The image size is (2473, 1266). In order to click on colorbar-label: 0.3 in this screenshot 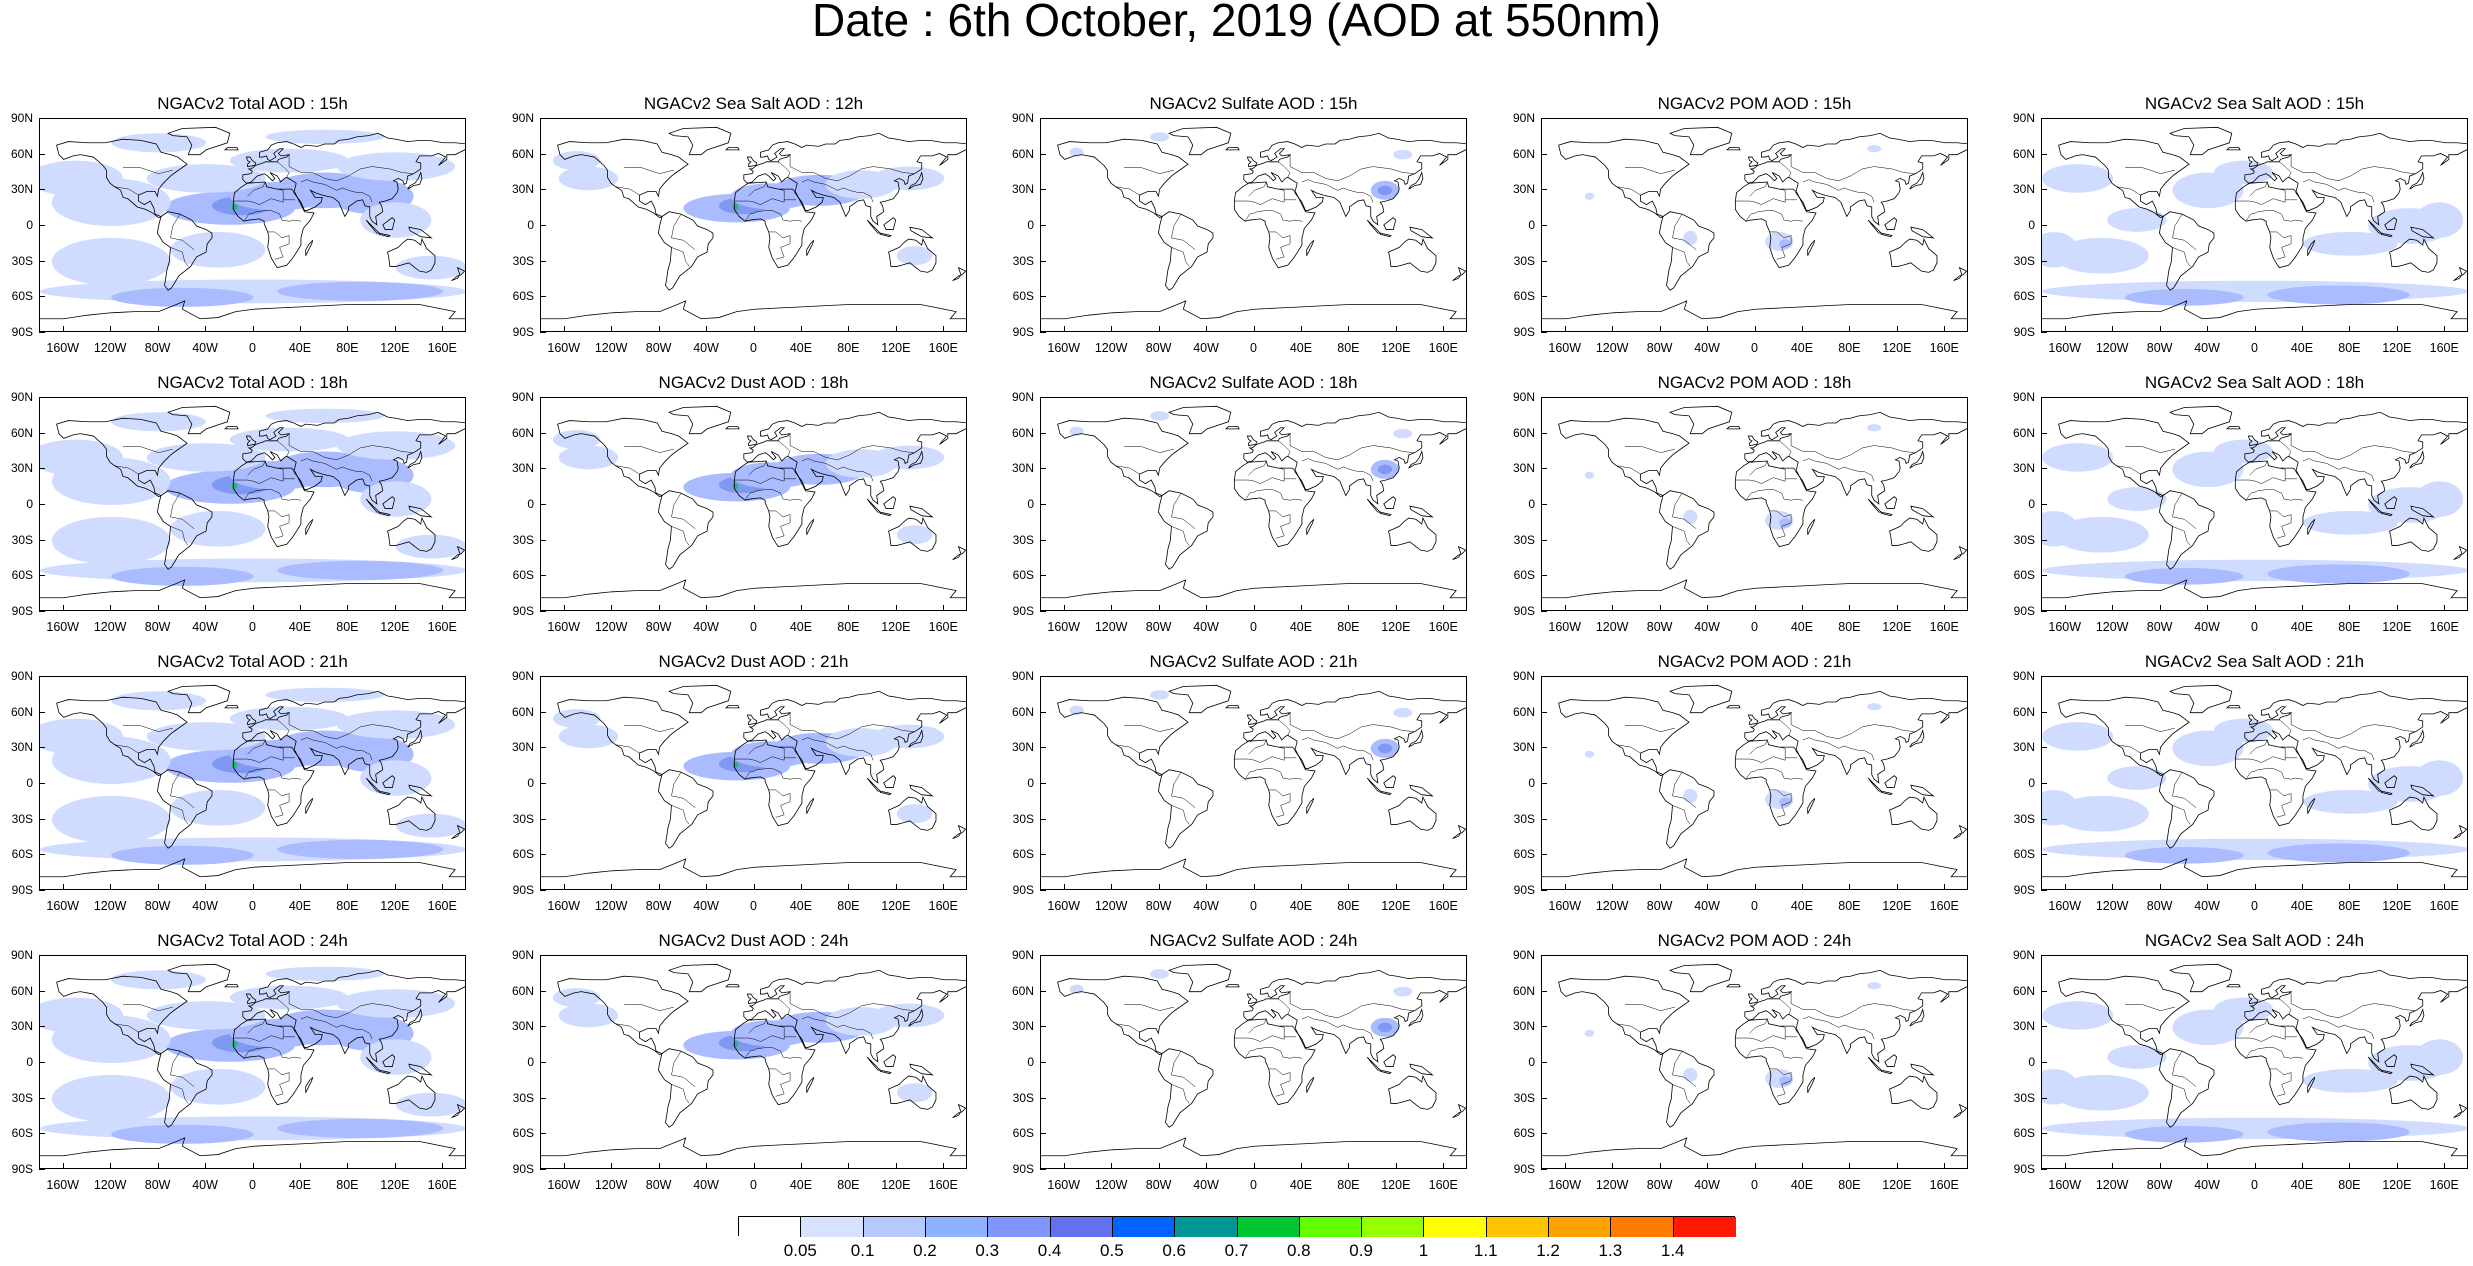, I will do `click(987, 1250)`.